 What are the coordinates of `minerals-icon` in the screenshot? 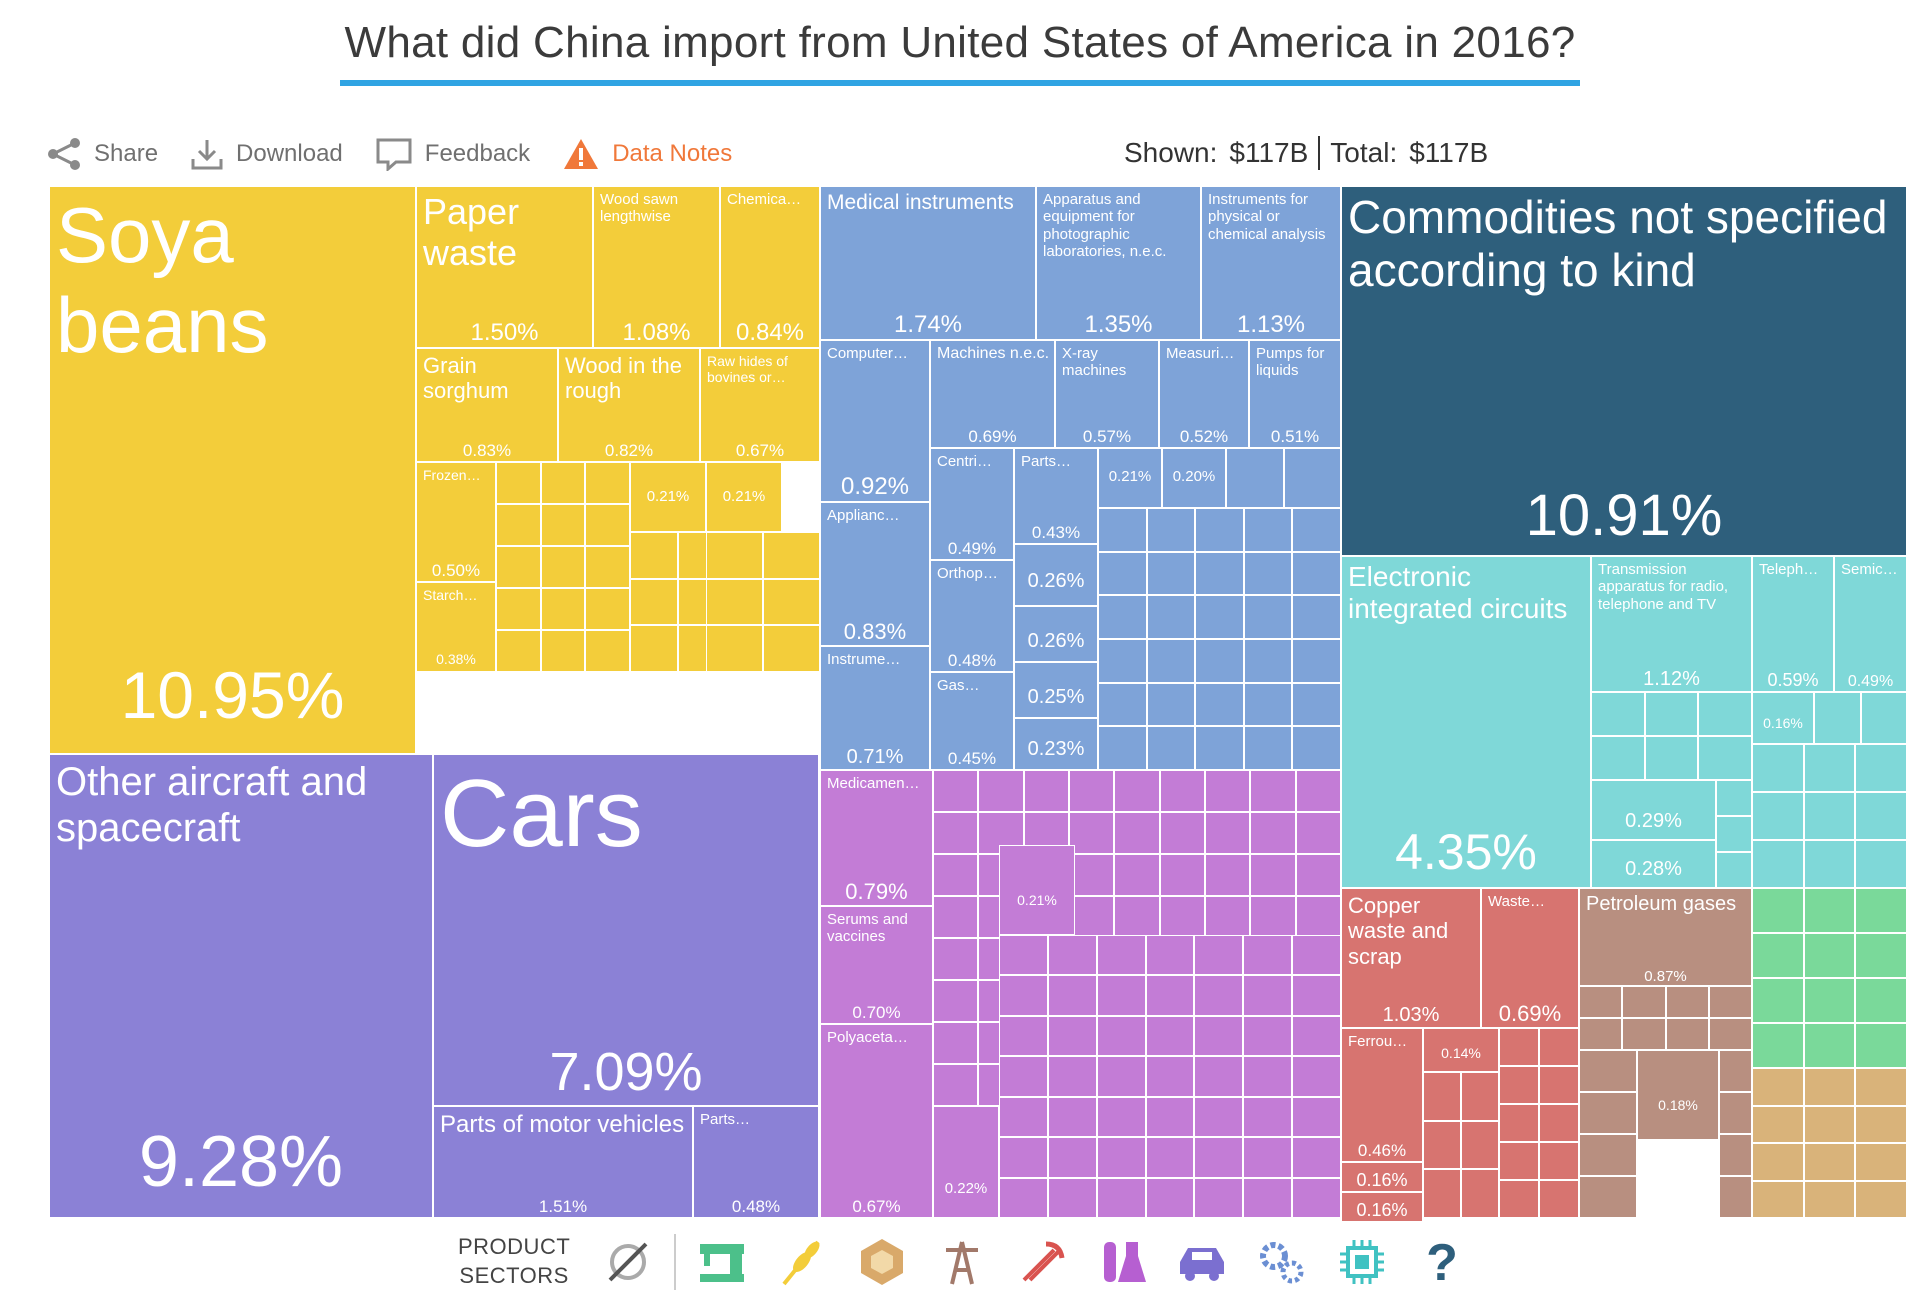 It's located at (962, 1262).